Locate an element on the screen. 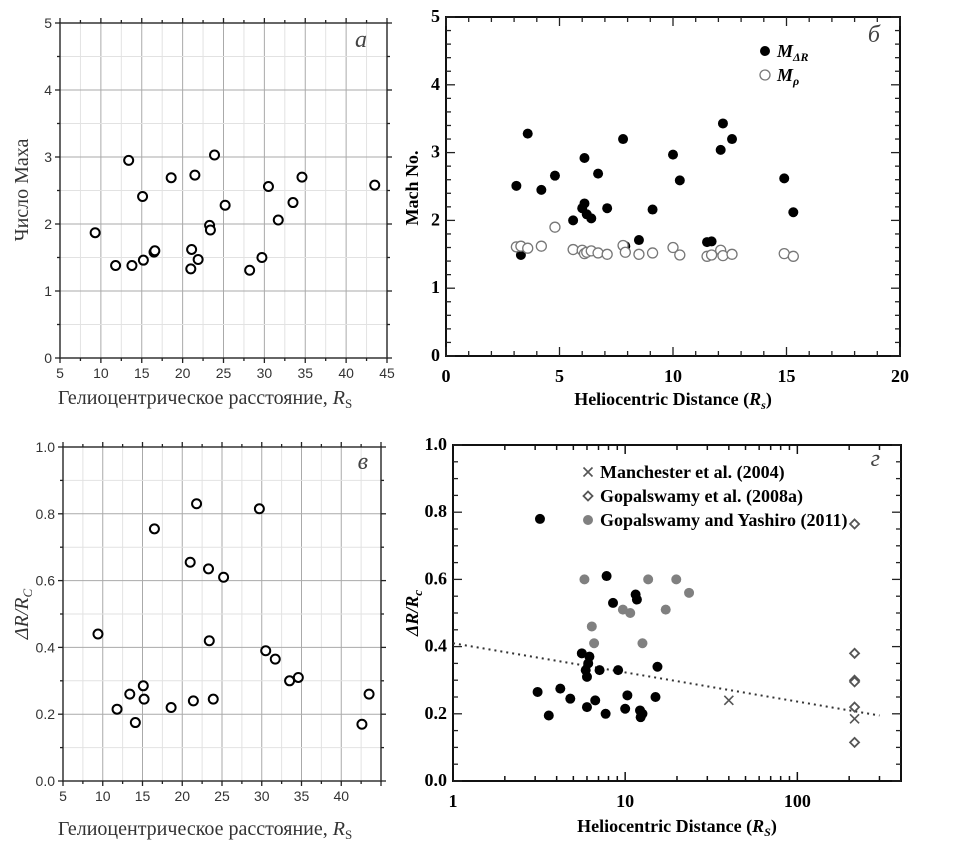 The height and width of the screenshot is (846, 959). y-tick-label: 2 is located at coordinates (48, 224).